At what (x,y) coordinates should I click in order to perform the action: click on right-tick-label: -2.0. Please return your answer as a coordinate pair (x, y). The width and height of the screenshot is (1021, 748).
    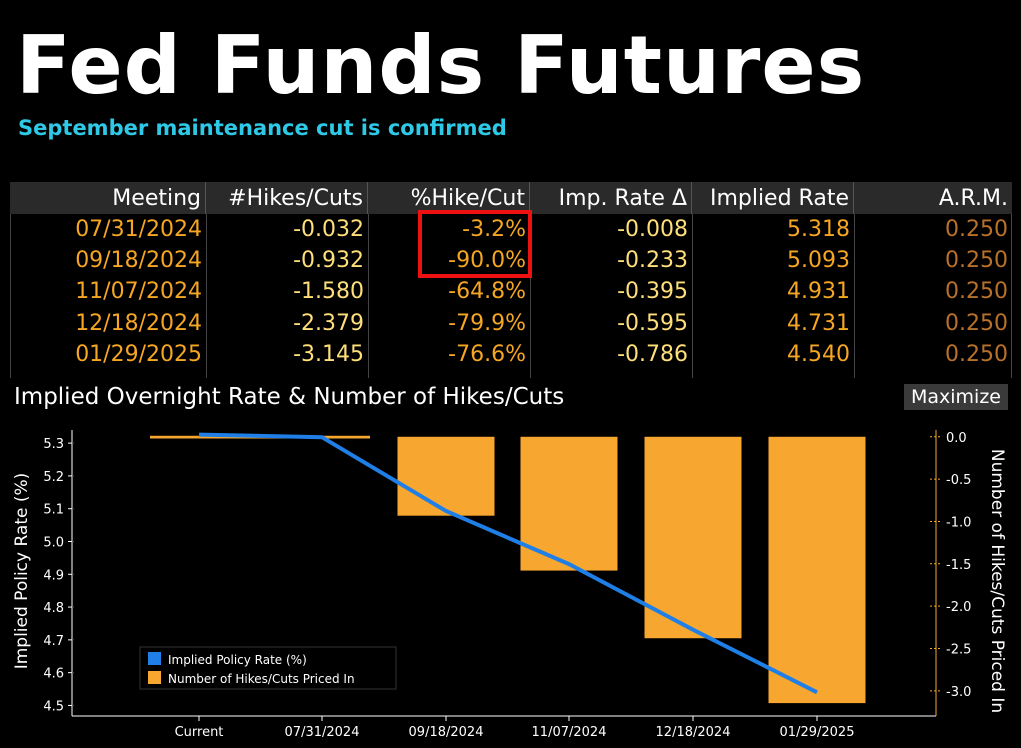
    Looking at the image, I should click on (958, 607).